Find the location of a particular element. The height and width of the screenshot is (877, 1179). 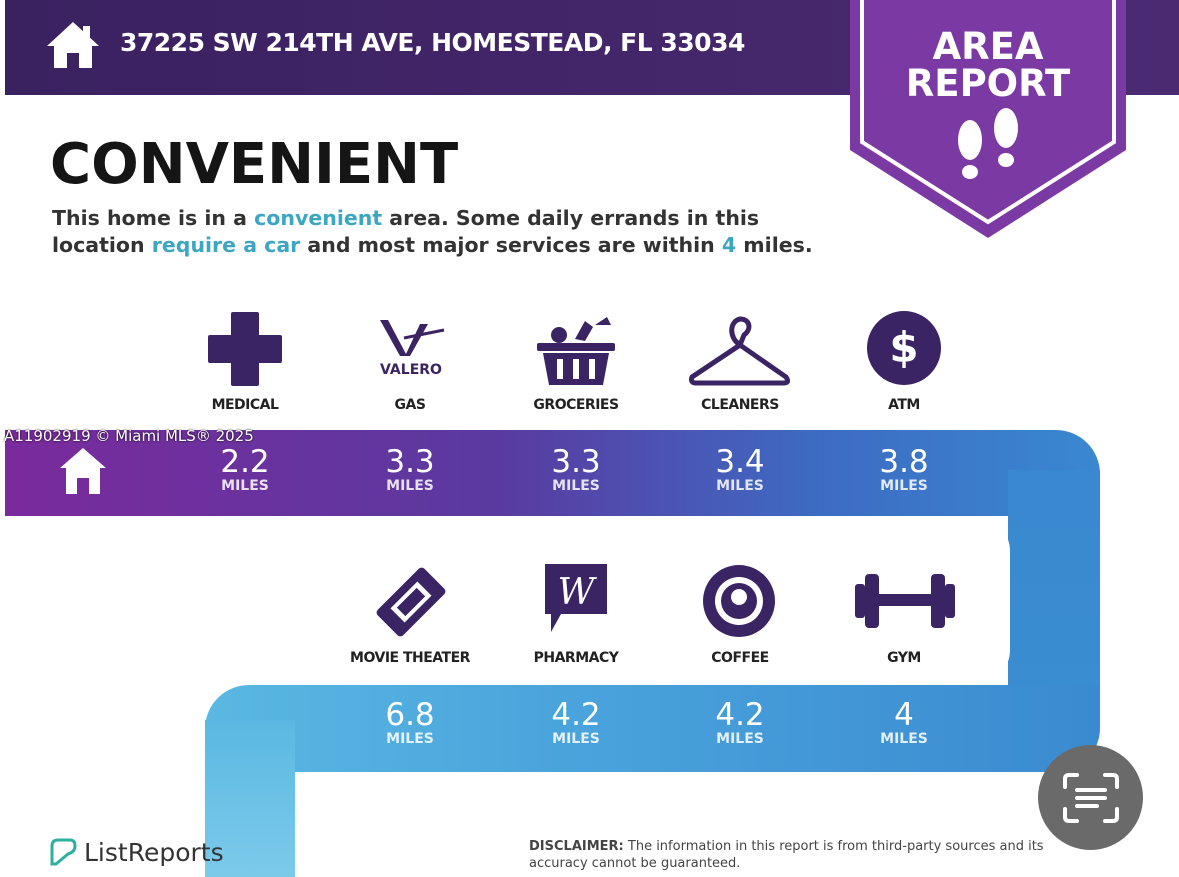

area-report-badge is located at coordinates (988, 119).